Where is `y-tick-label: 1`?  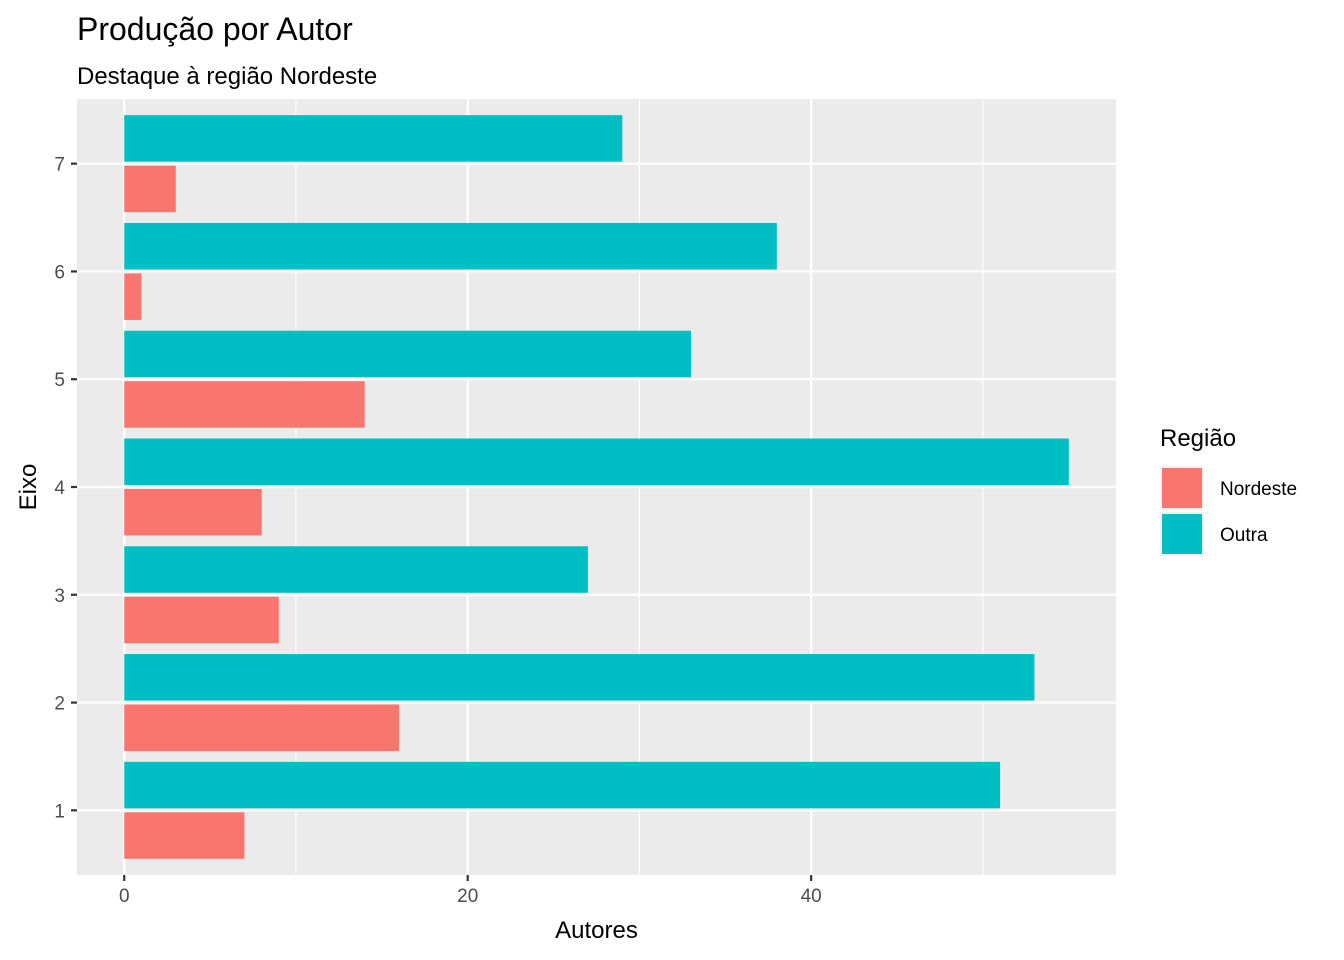 y-tick-label: 1 is located at coordinates (59, 811).